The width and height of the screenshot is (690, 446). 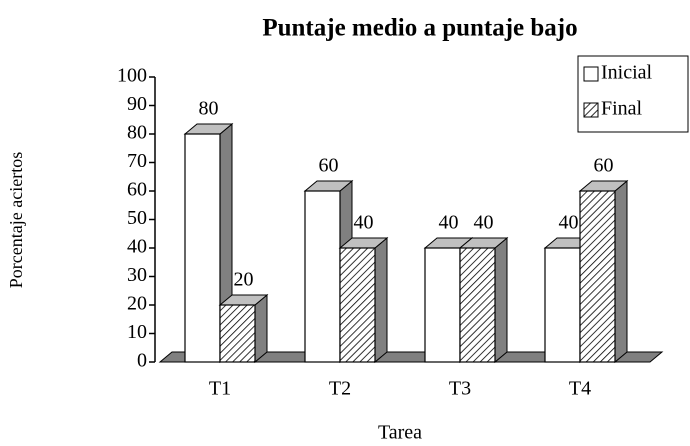 I want to click on y-tick-label: 100, so click(x=132, y=76).